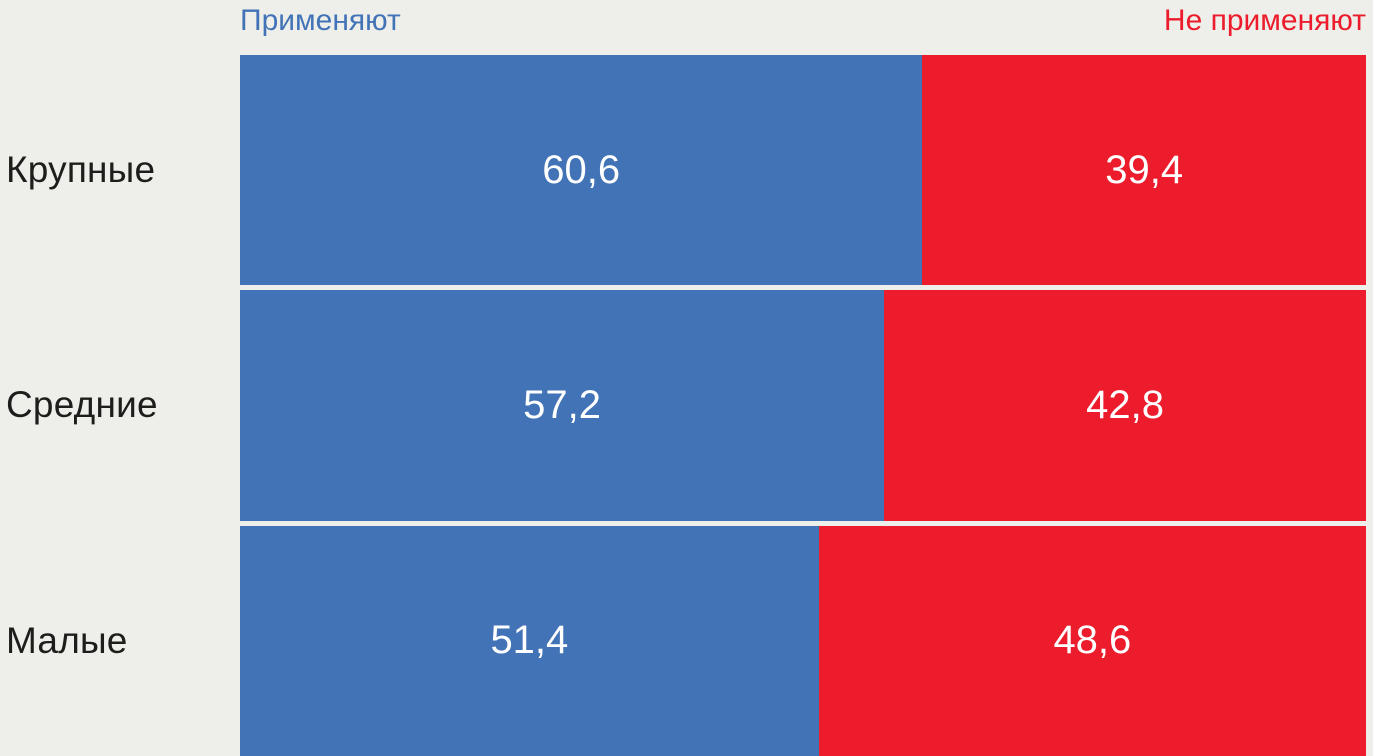 The height and width of the screenshot is (756, 1373). I want to click on bar-segment-not-apply-large: 39,4, so click(1144, 170).